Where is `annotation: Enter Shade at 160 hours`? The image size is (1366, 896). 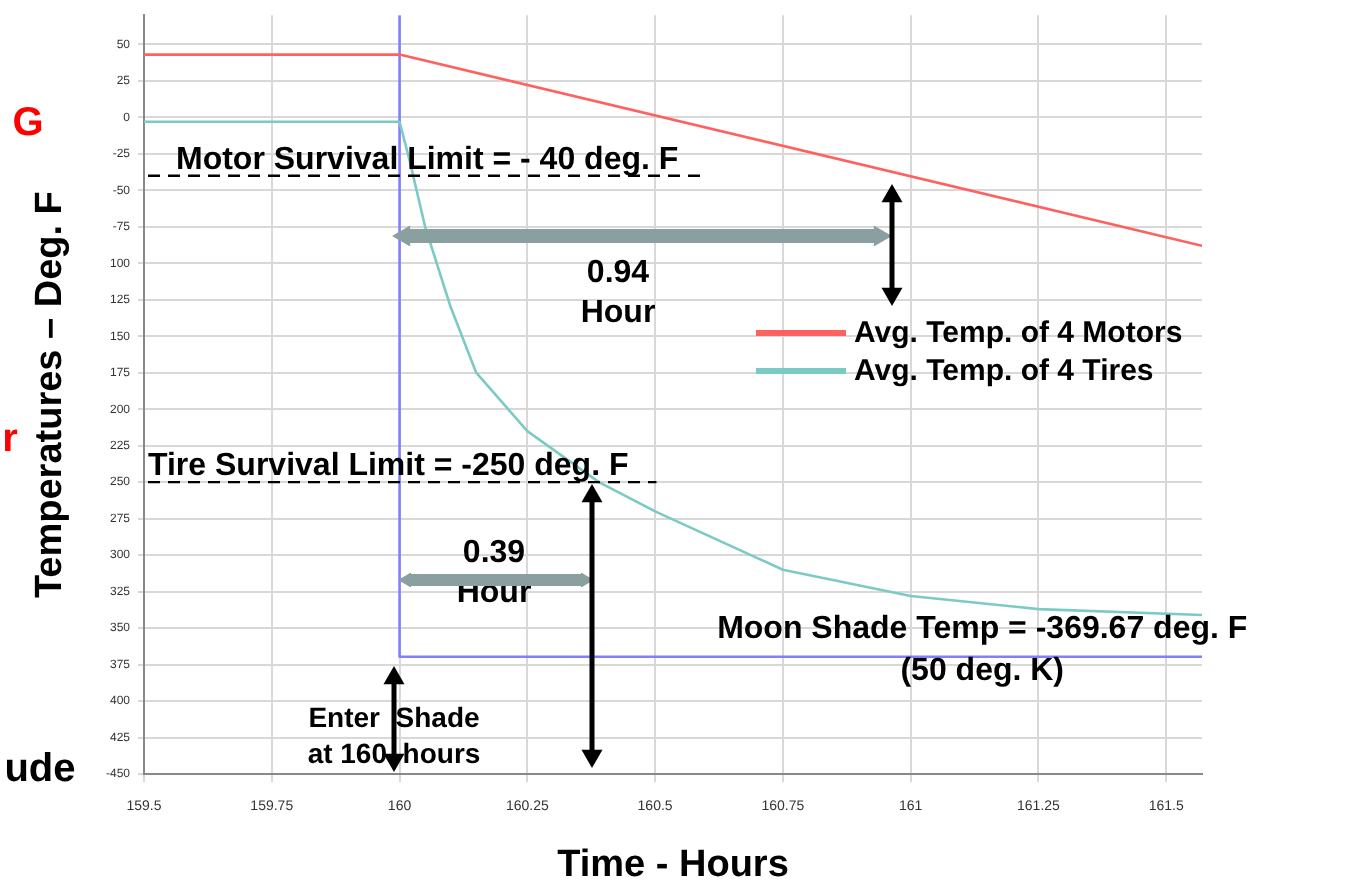
annotation: Enter Shade at 160 hours is located at coordinates (394, 736).